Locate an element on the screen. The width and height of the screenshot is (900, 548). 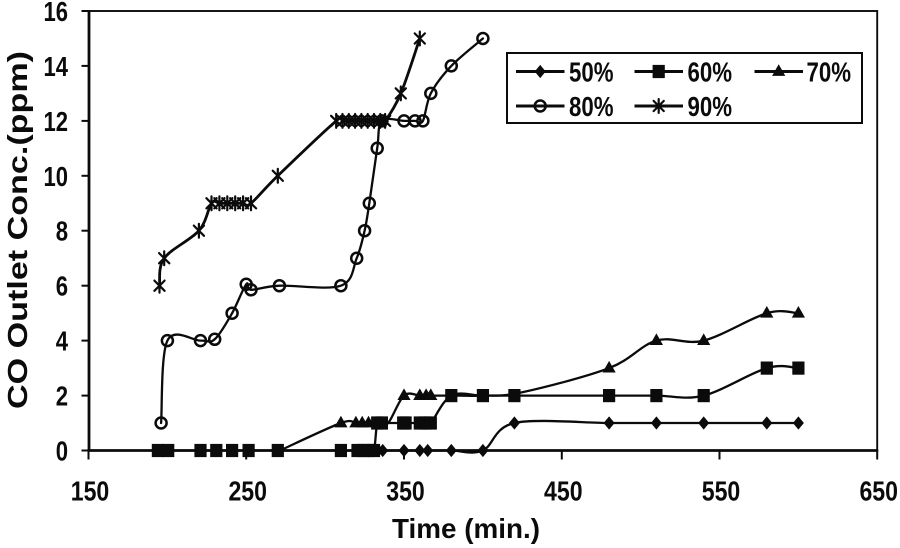
svg-text: 12 is located at coordinates (56, 121).